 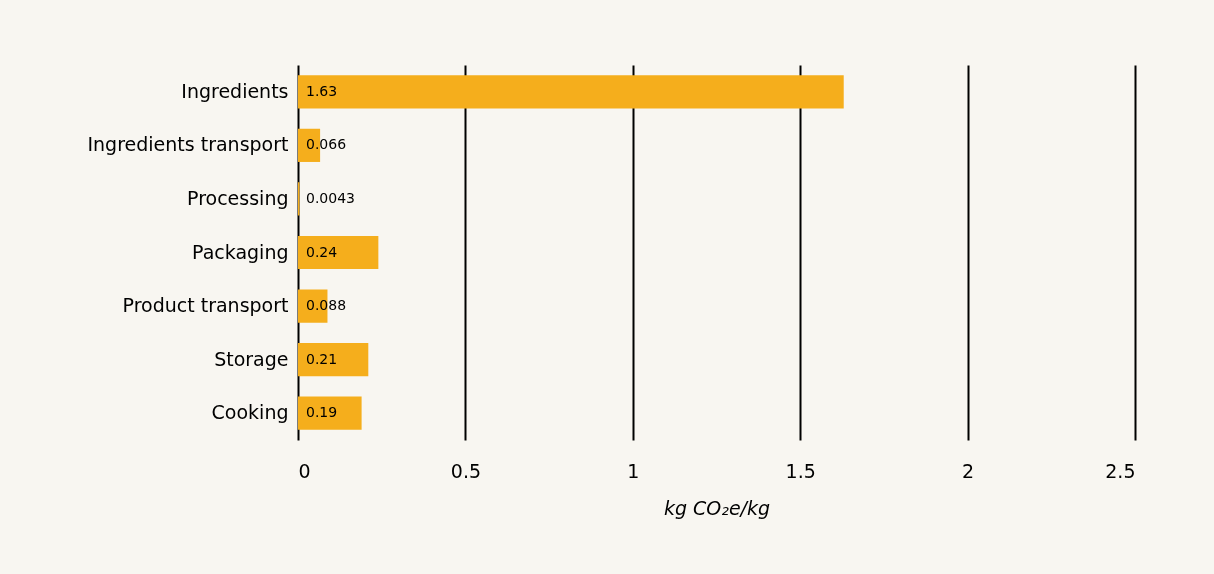 I want to click on x-tick-label: 2, so click(x=968, y=470).